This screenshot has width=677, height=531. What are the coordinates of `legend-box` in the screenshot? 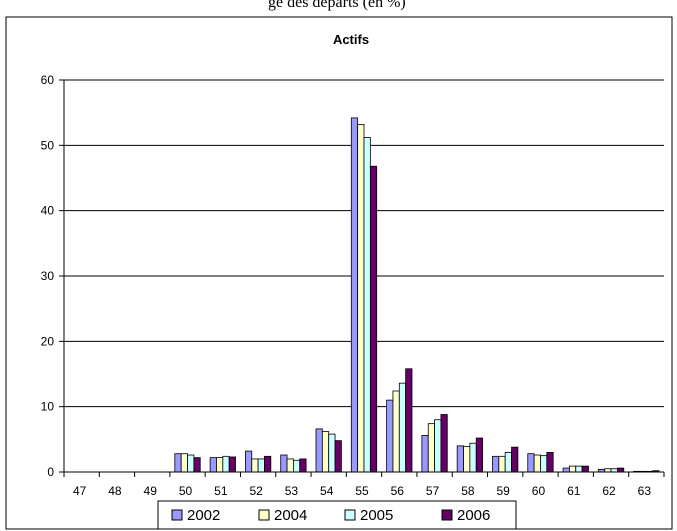 It's located at (337, 515).